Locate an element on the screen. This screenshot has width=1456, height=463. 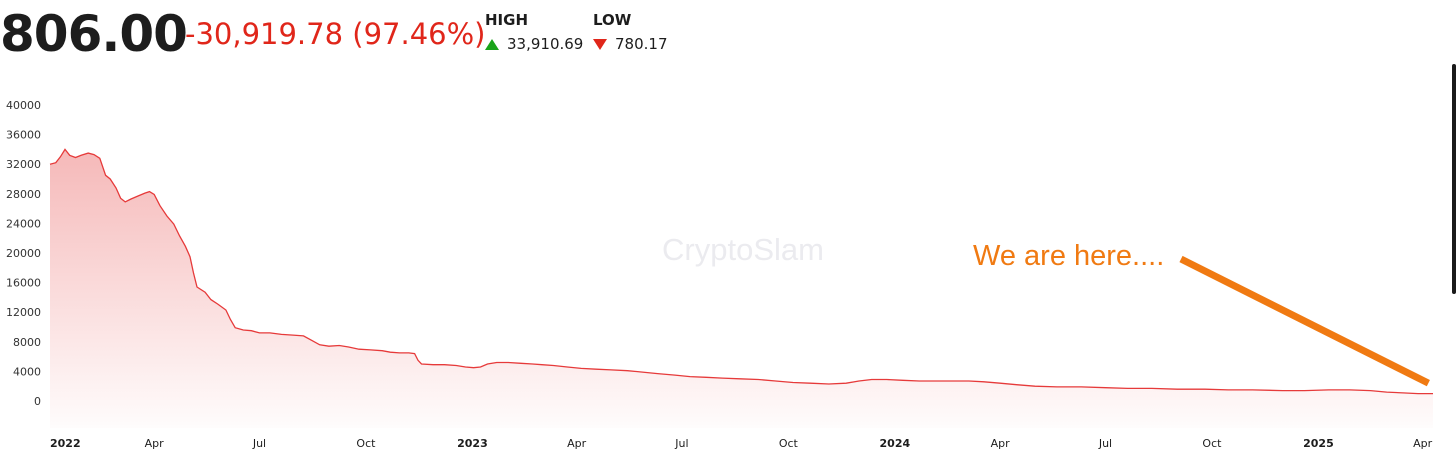
y-tick-label: 8000 is located at coordinates (27, 342).